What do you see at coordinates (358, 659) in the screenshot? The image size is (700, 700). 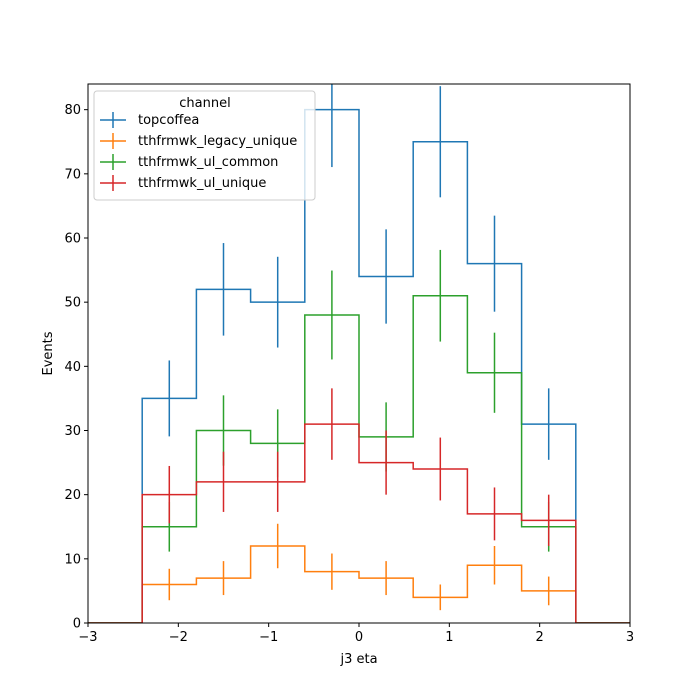 I see `x-axis-label: j3 eta` at bounding box center [358, 659].